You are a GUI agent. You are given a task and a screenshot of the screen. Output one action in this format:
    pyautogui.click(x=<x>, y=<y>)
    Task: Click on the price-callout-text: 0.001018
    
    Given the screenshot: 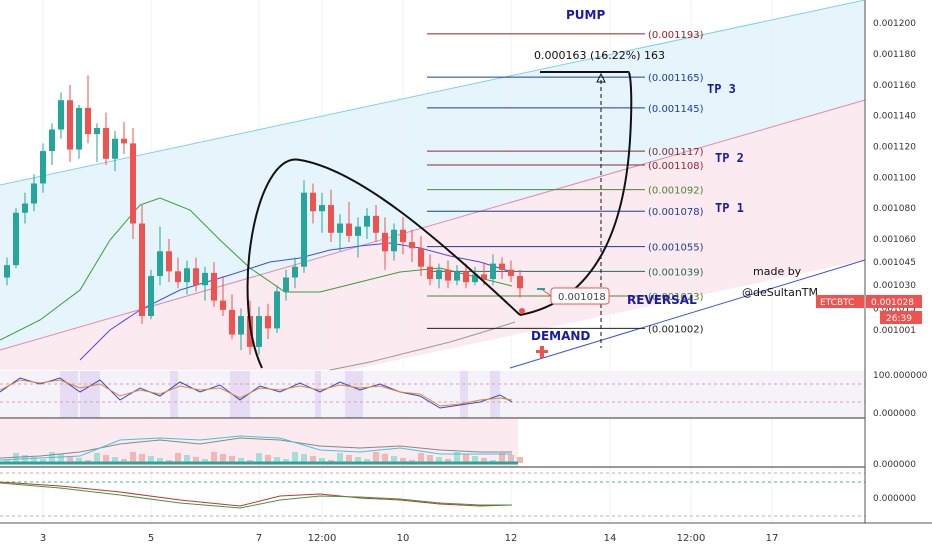 What is the action you would take?
    pyautogui.click(x=582, y=297)
    